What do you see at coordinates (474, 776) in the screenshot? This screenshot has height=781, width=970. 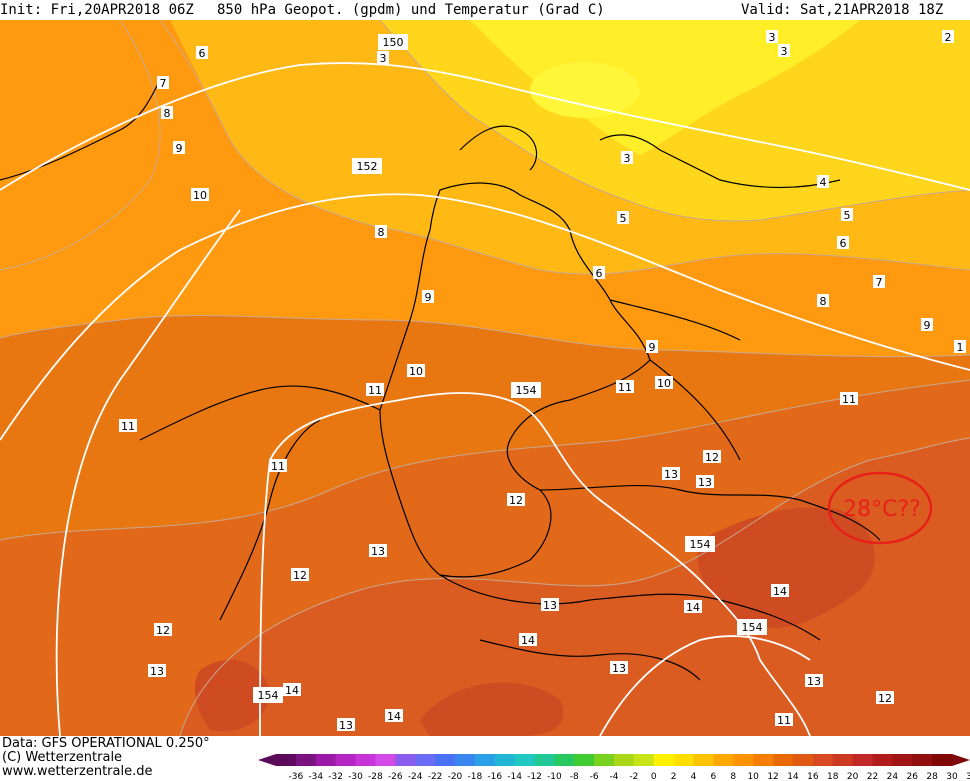 I see `colorbar-tick-label: -18` at bounding box center [474, 776].